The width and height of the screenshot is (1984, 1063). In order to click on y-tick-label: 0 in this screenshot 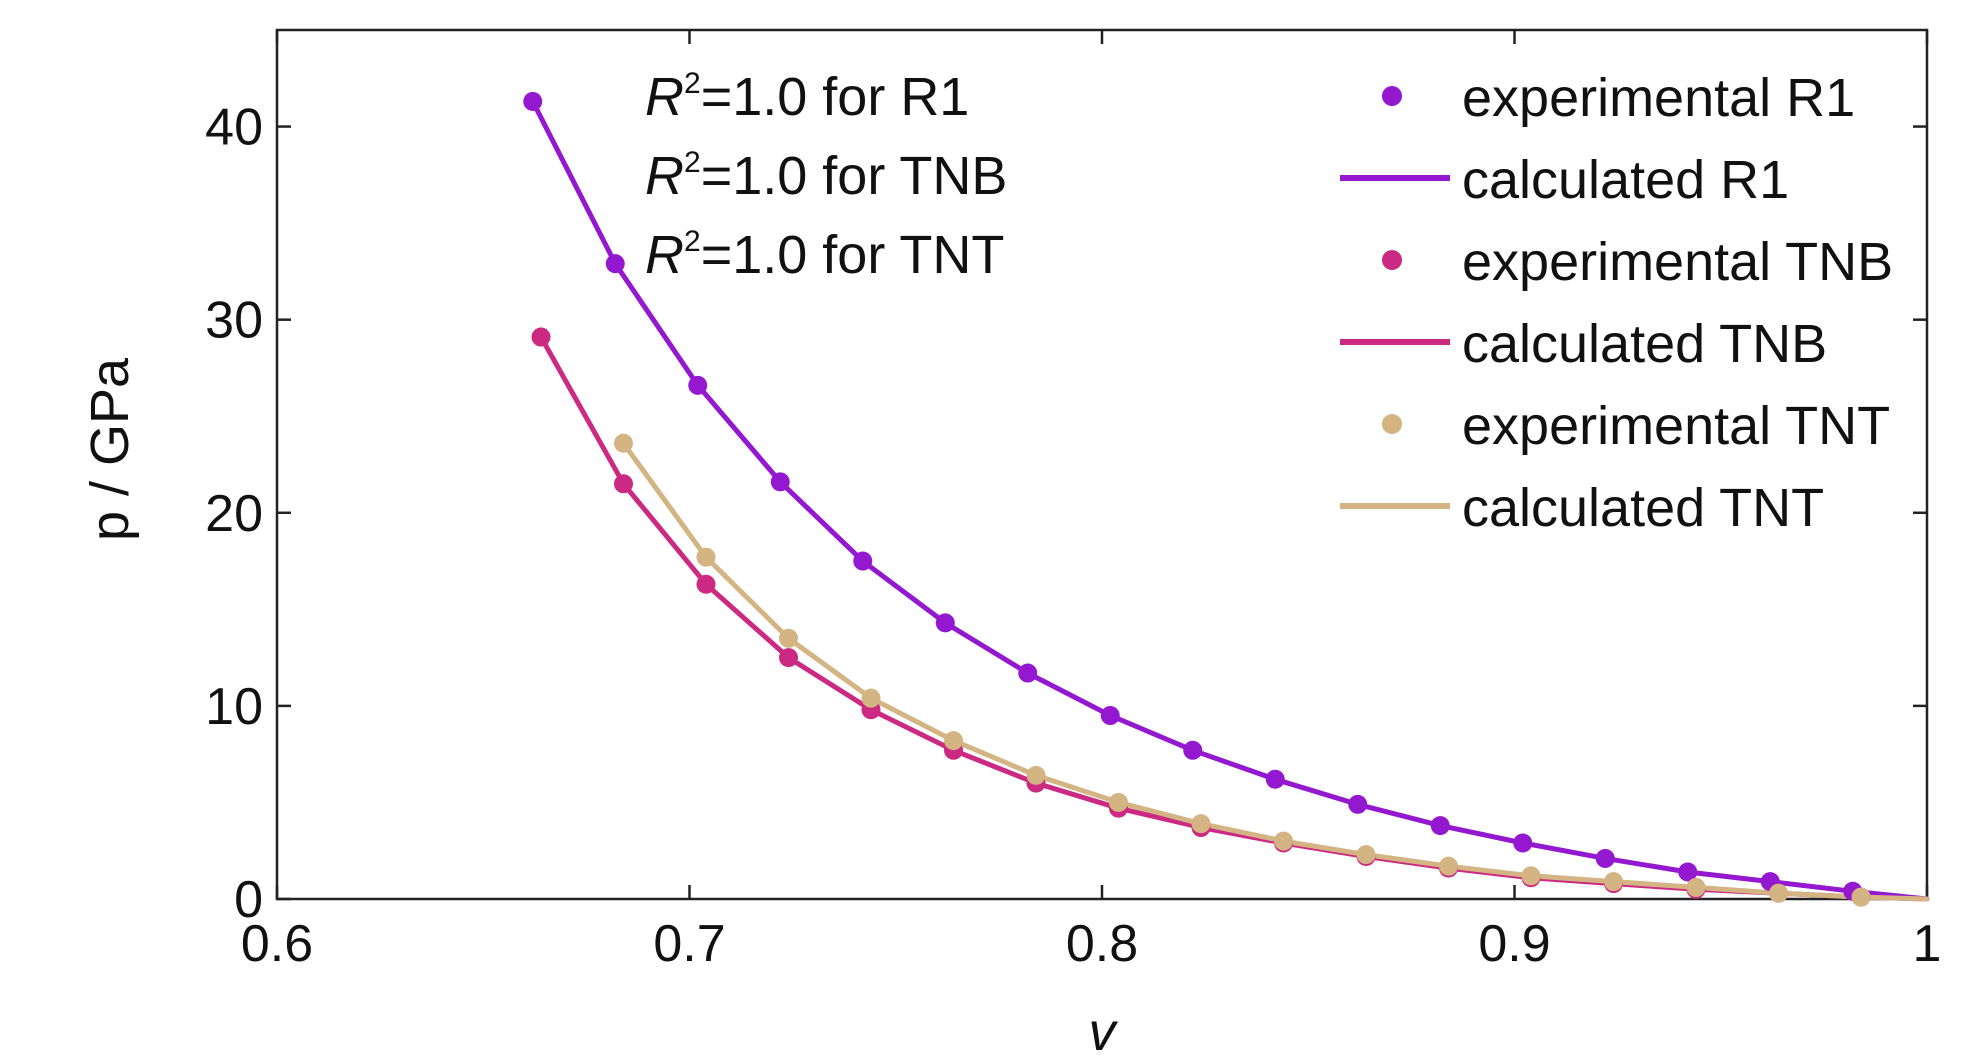, I will do `click(248, 900)`.